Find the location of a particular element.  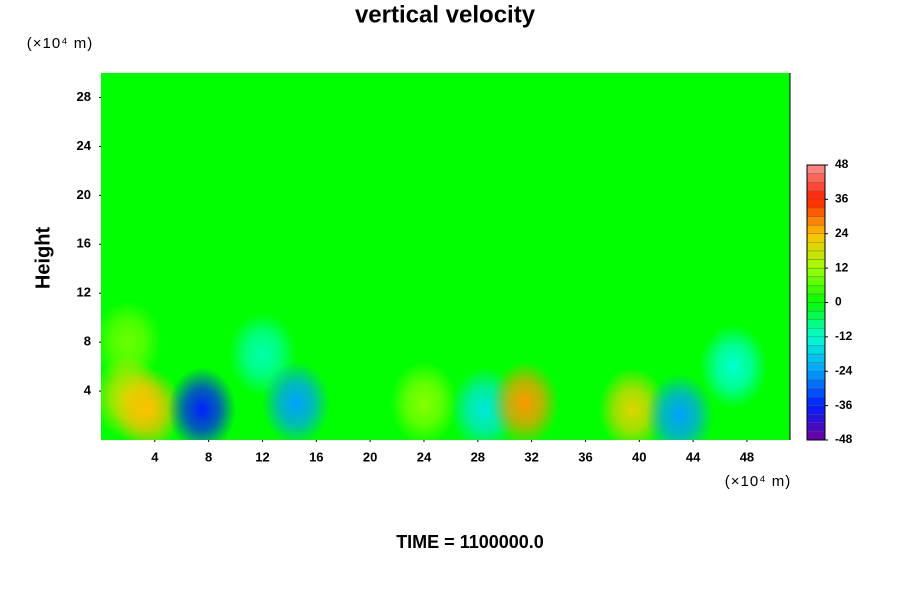

y-axis-label: Height is located at coordinates (43, 258).